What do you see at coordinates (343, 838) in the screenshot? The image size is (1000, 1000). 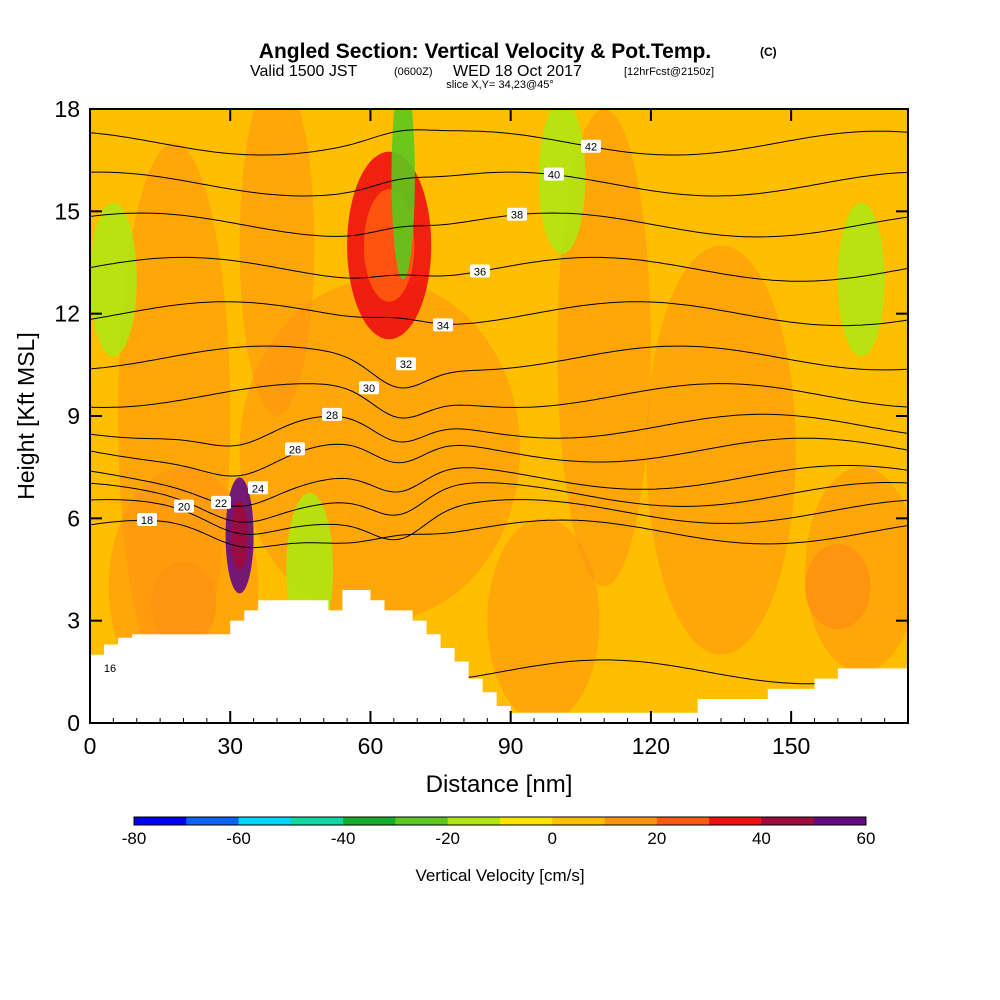 I see `colorbar-tick--40: -40` at bounding box center [343, 838].